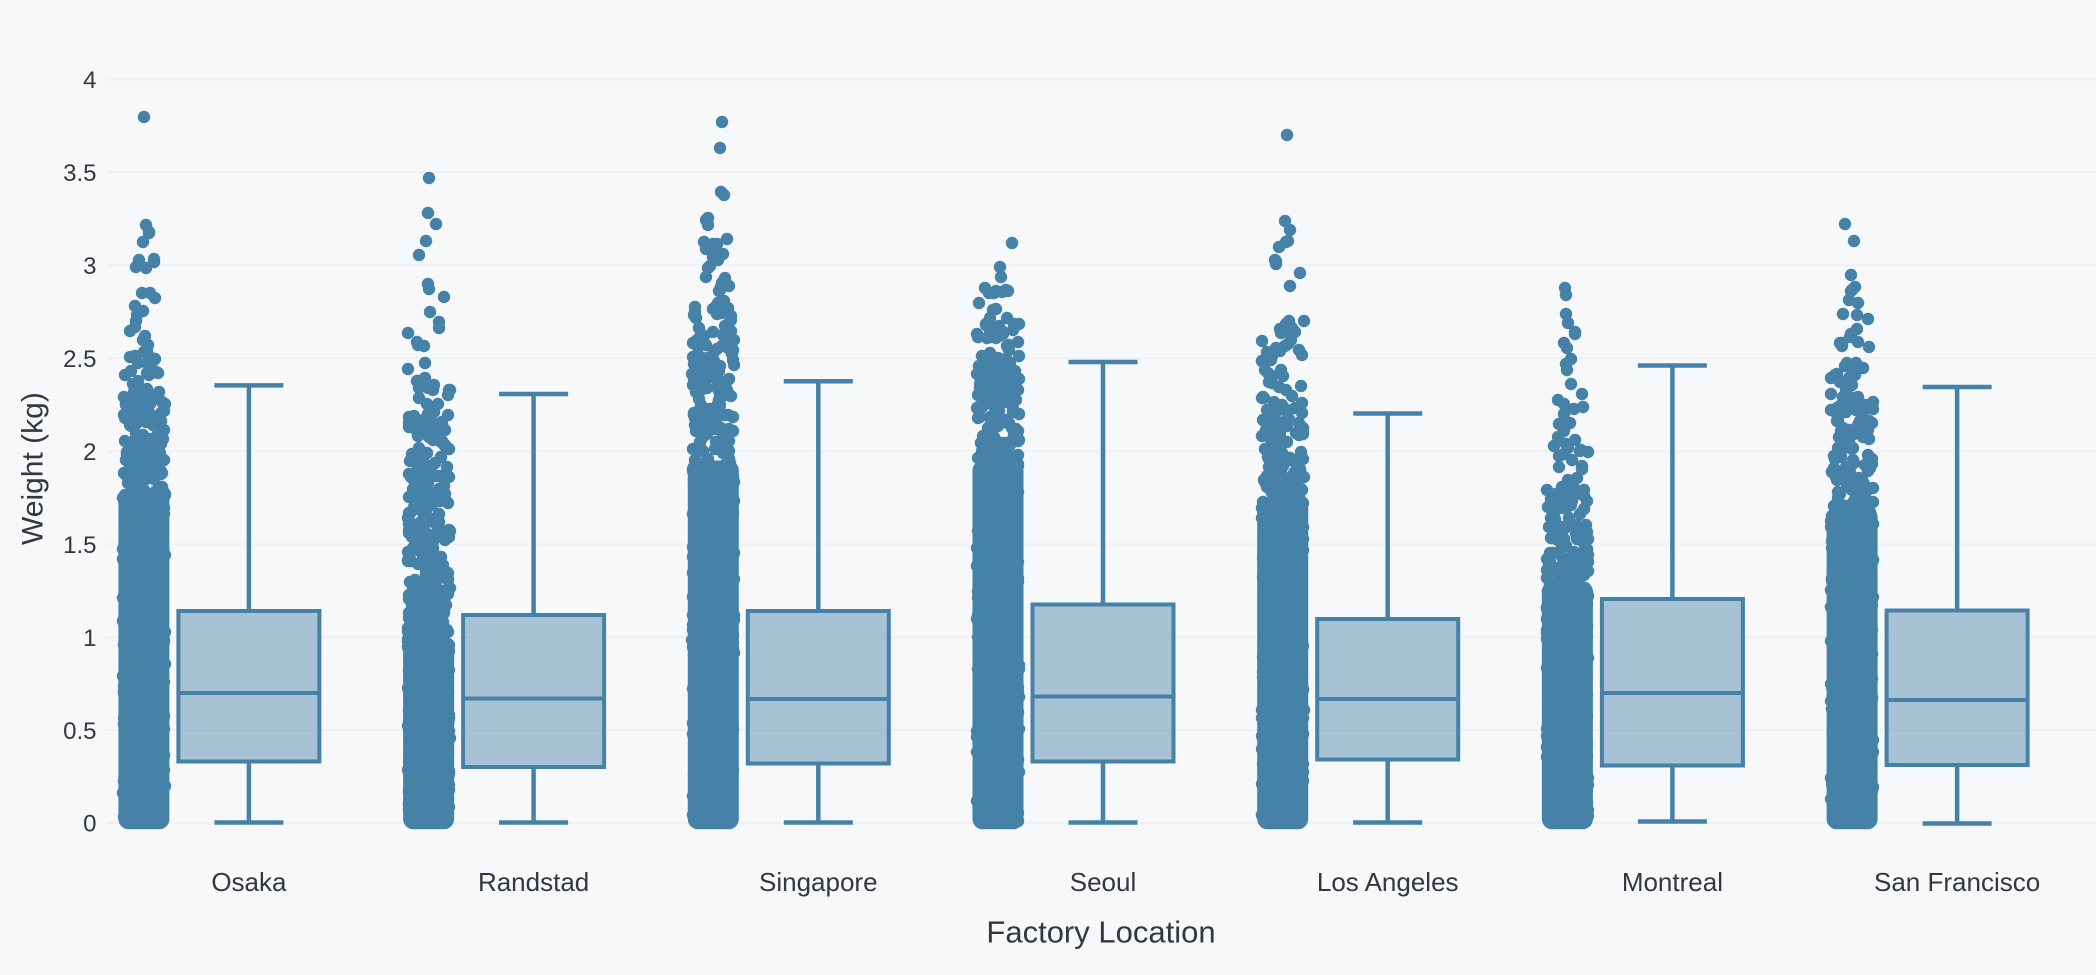 The width and height of the screenshot is (2096, 975). Describe the element at coordinates (33, 468) in the screenshot. I see `svg-text: Weight (kg)` at that location.